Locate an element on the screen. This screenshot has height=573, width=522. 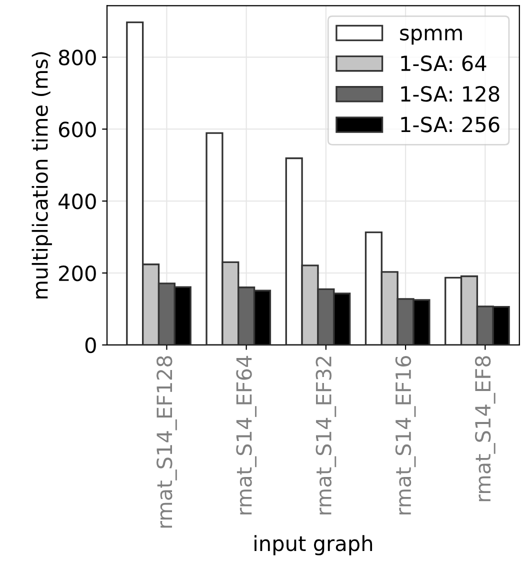
x-axis-title: input graph is located at coordinates (313, 545).